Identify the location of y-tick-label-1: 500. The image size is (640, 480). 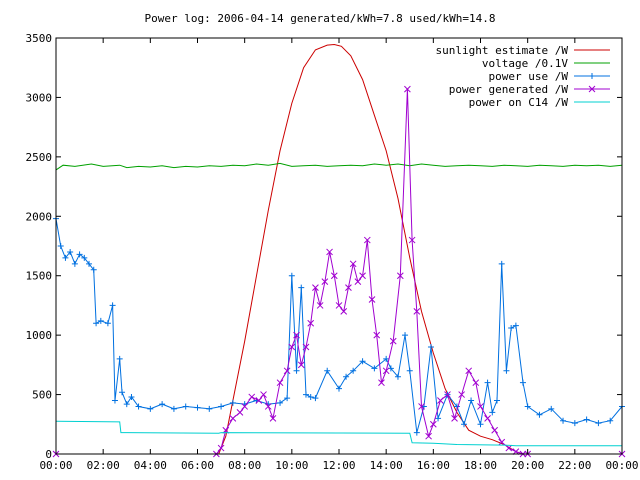
(42, 395).